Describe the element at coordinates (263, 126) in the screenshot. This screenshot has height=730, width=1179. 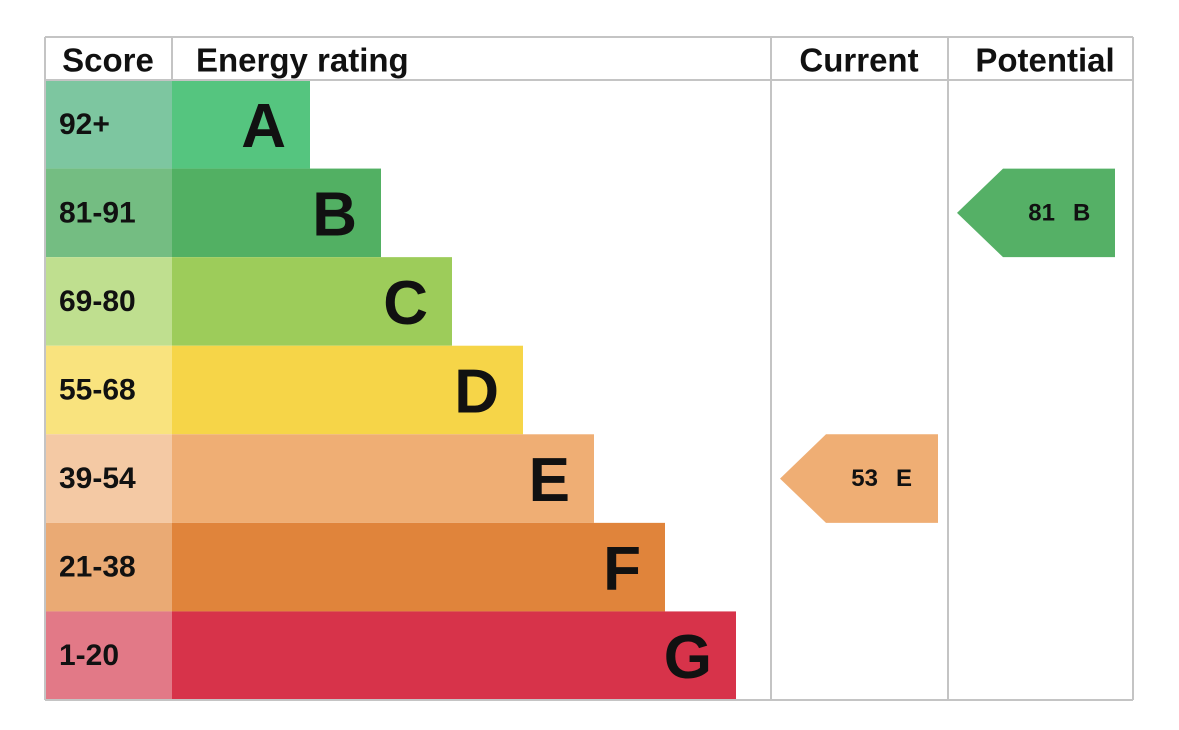
I see `band-letter: A` at that location.